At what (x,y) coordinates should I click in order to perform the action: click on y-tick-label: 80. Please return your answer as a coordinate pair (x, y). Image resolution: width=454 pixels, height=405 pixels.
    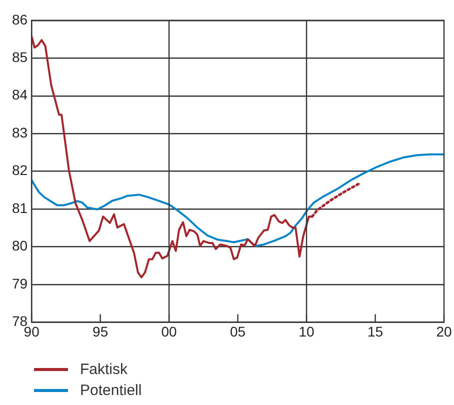
    Looking at the image, I should click on (20, 246).